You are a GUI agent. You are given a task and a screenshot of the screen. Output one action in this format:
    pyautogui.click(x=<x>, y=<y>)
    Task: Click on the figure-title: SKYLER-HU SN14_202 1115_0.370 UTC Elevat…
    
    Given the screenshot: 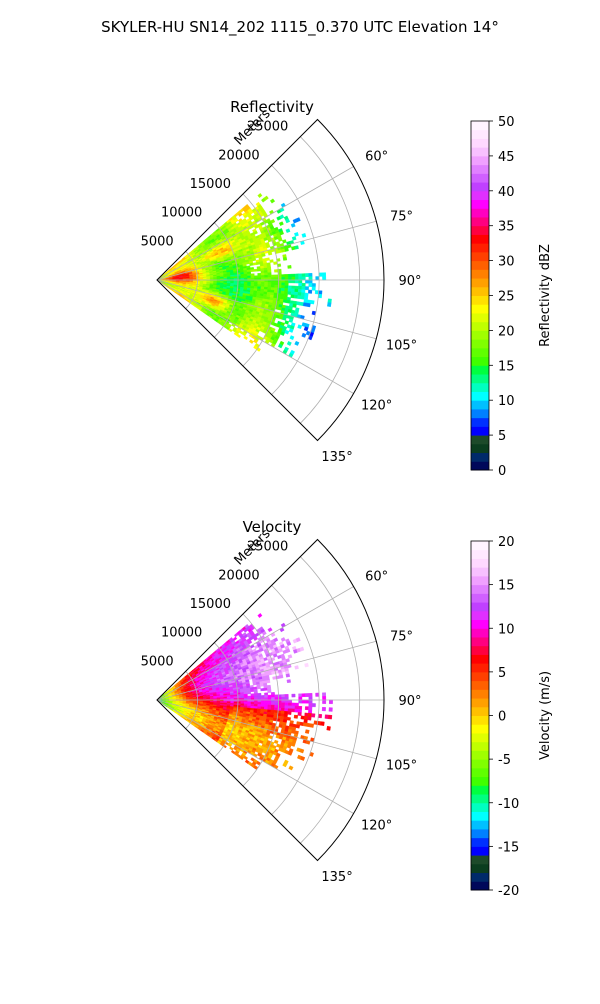 What is the action you would take?
    pyautogui.click(x=300, y=27)
    